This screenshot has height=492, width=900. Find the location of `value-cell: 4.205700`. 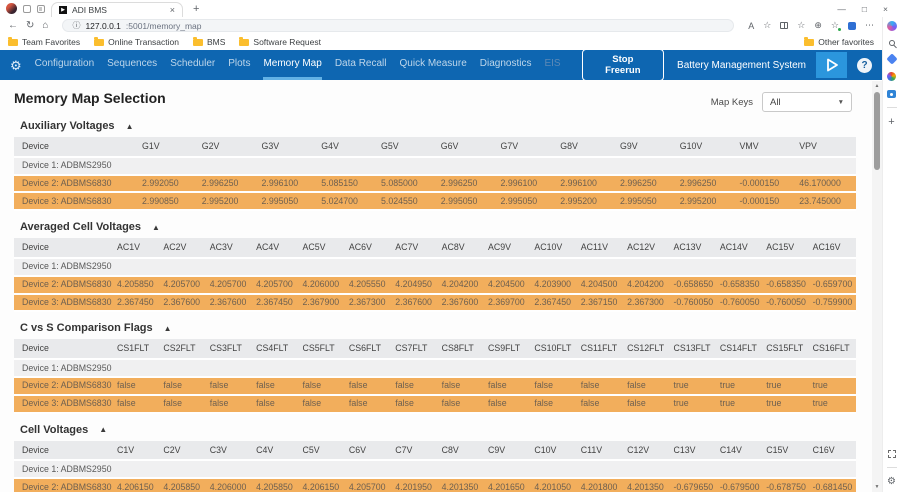

value-cell: 4.205700 is located at coordinates (369, 485).